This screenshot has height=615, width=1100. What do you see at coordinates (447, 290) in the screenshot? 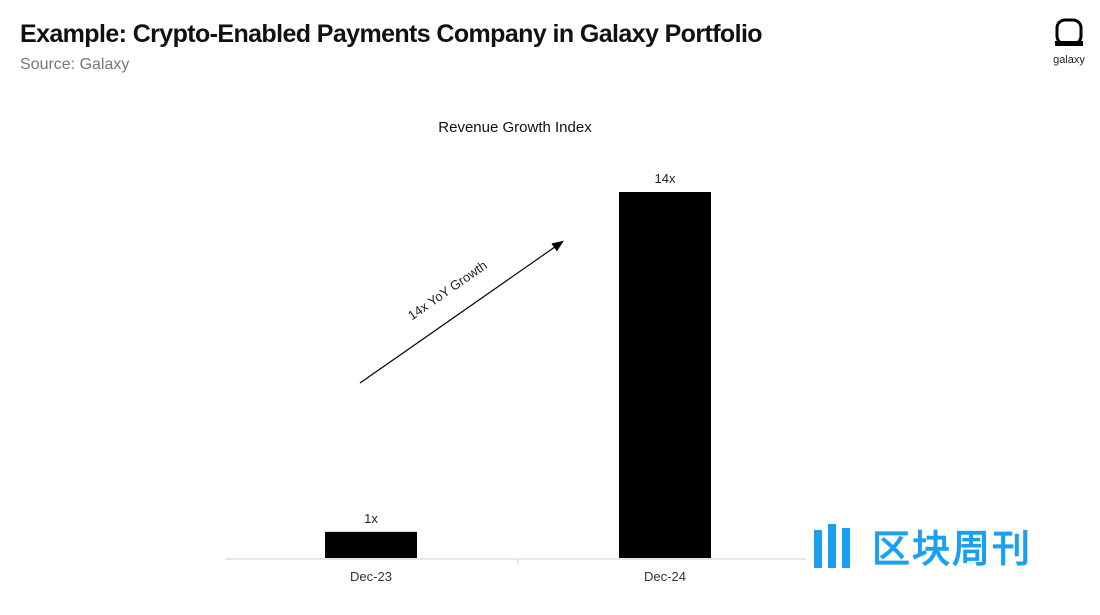
I see `growth-annotation: 14x YoY Growth` at bounding box center [447, 290].